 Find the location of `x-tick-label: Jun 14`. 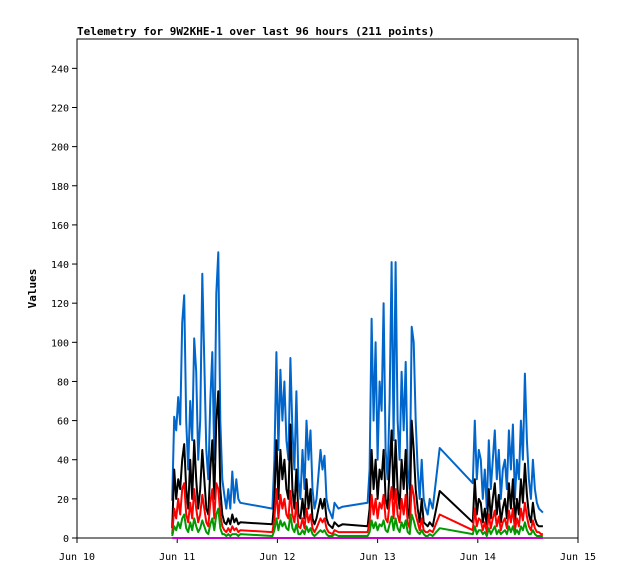

x-tick-label: Jun 14 is located at coordinates (478, 557).